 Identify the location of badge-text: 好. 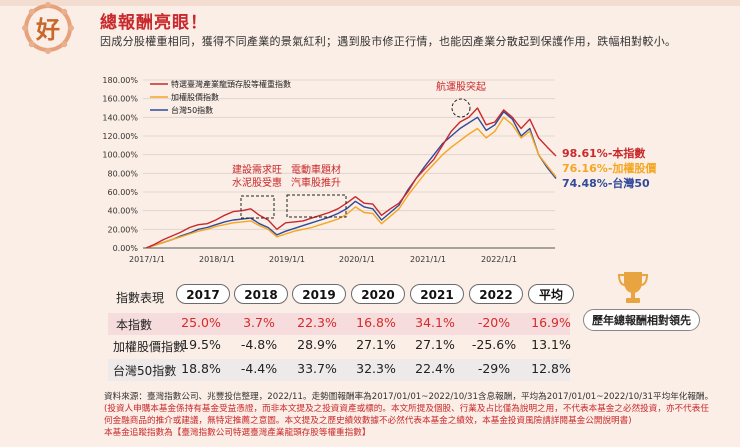
(48, 30).